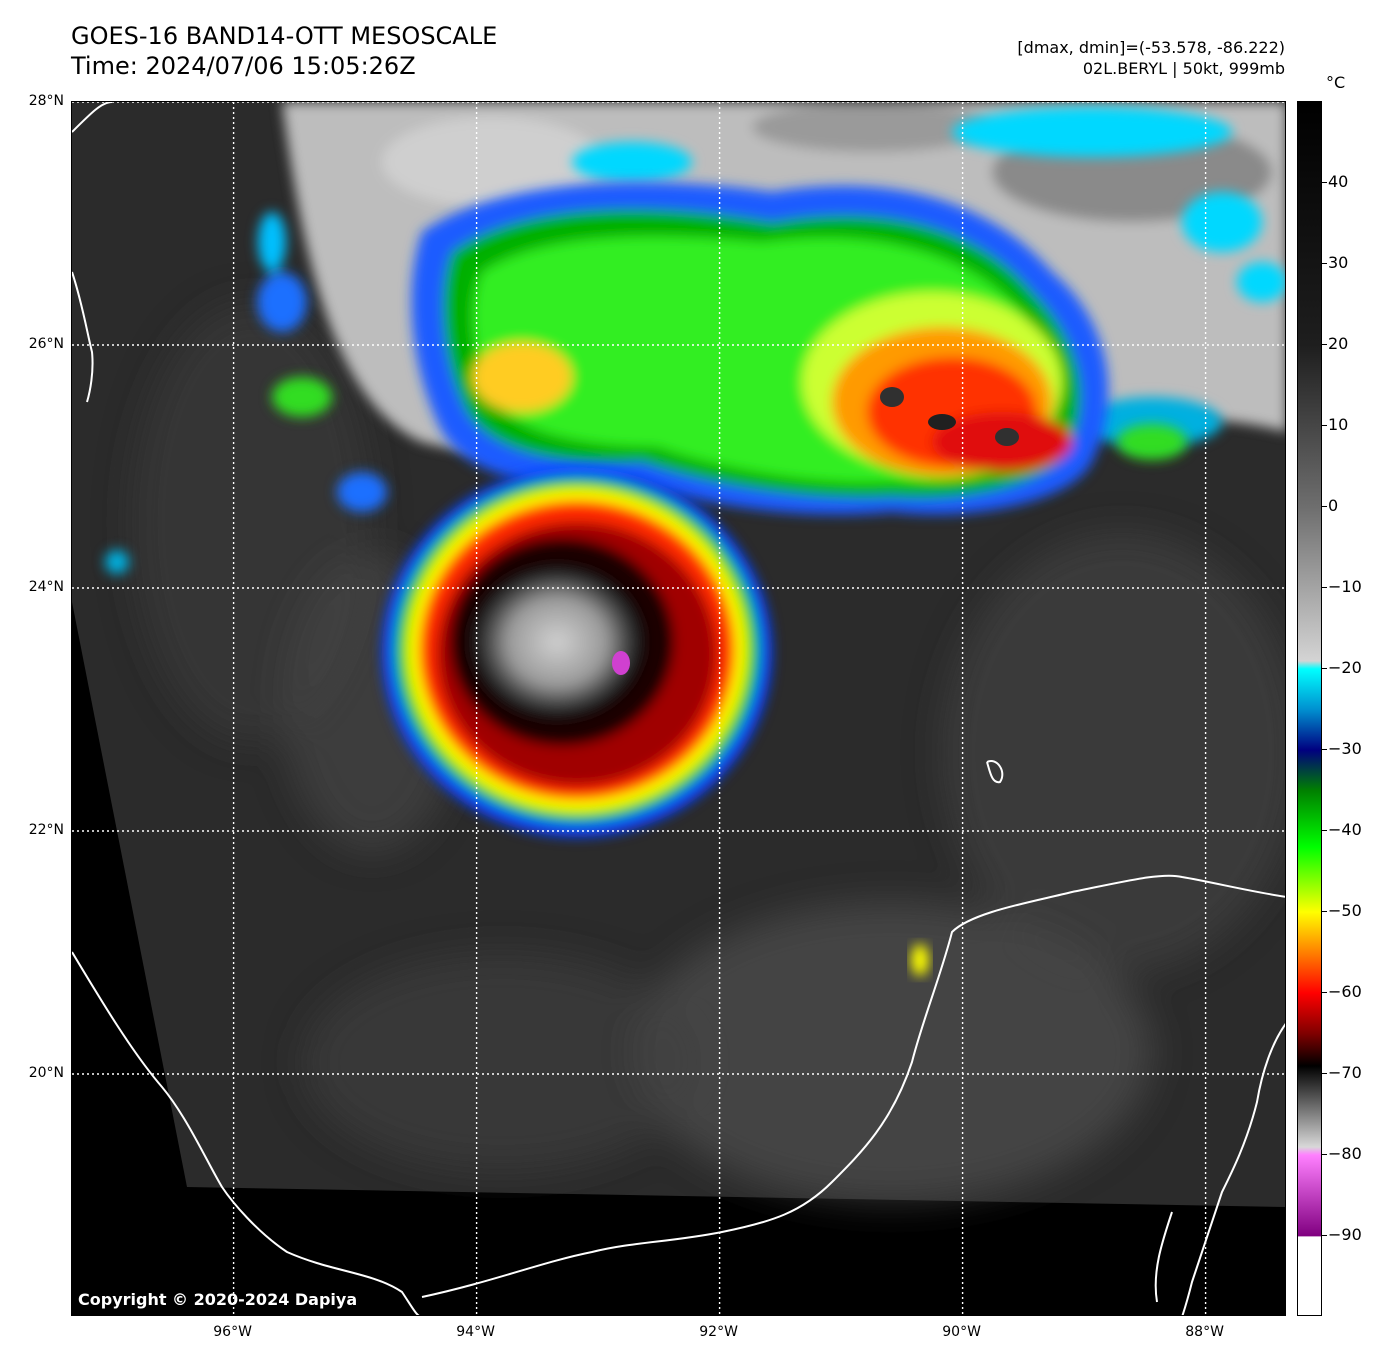 The height and width of the screenshot is (1365, 1390). What do you see at coordinates (1345, 1153) in the screenshot?
I see `colorbar-tick-label: −80` at bounding box center [1345, 1153].